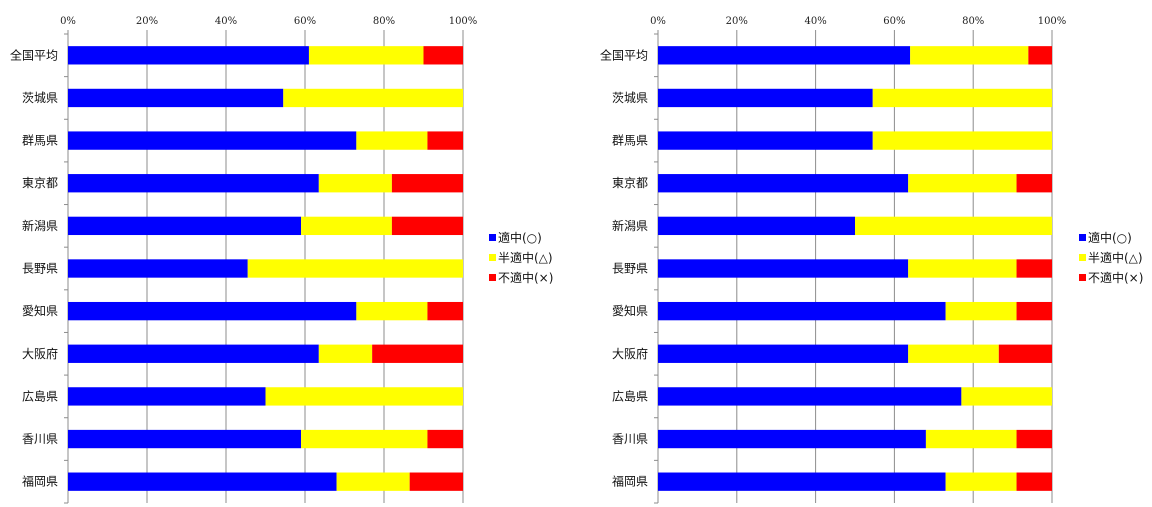  Describe the element at coordinates (630, 311) in the screenshot. I see `category-label: 愛知県` at that location.